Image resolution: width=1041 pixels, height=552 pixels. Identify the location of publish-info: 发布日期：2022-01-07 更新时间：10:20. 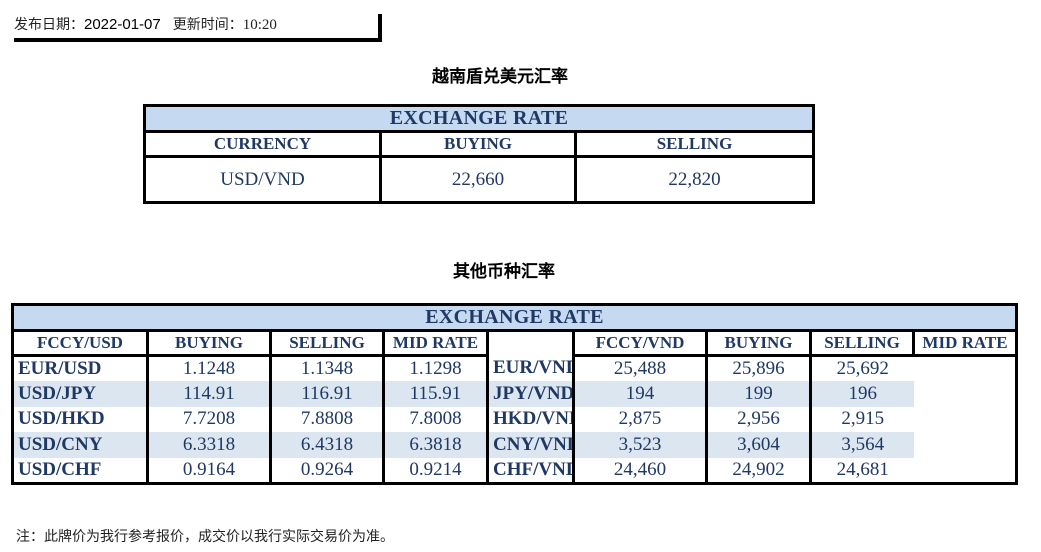
(198, 28).